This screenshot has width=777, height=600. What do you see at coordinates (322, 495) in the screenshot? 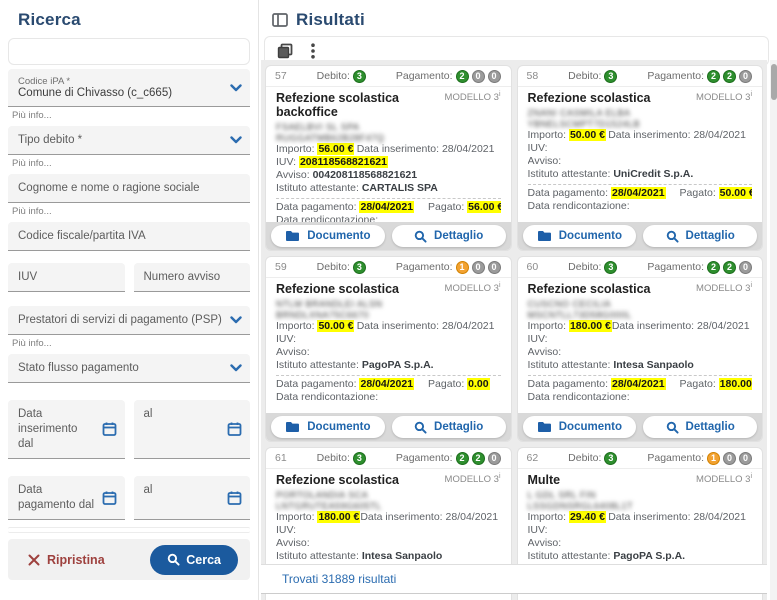
I see `redacted-name: PORTOLANDIA SCA` at bounding box center [322, 495].